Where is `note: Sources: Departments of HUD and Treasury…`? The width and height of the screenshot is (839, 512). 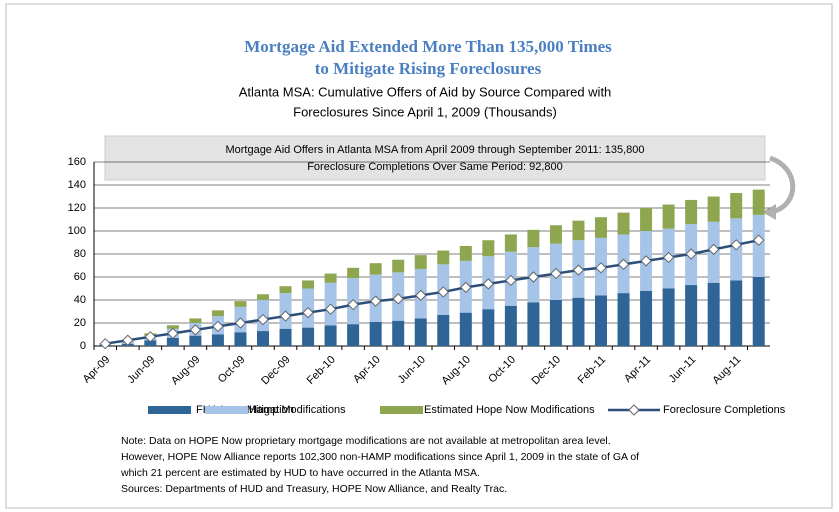 note: Sources: Departments of HUD and Treasury… is located at coordinates (314, 489).